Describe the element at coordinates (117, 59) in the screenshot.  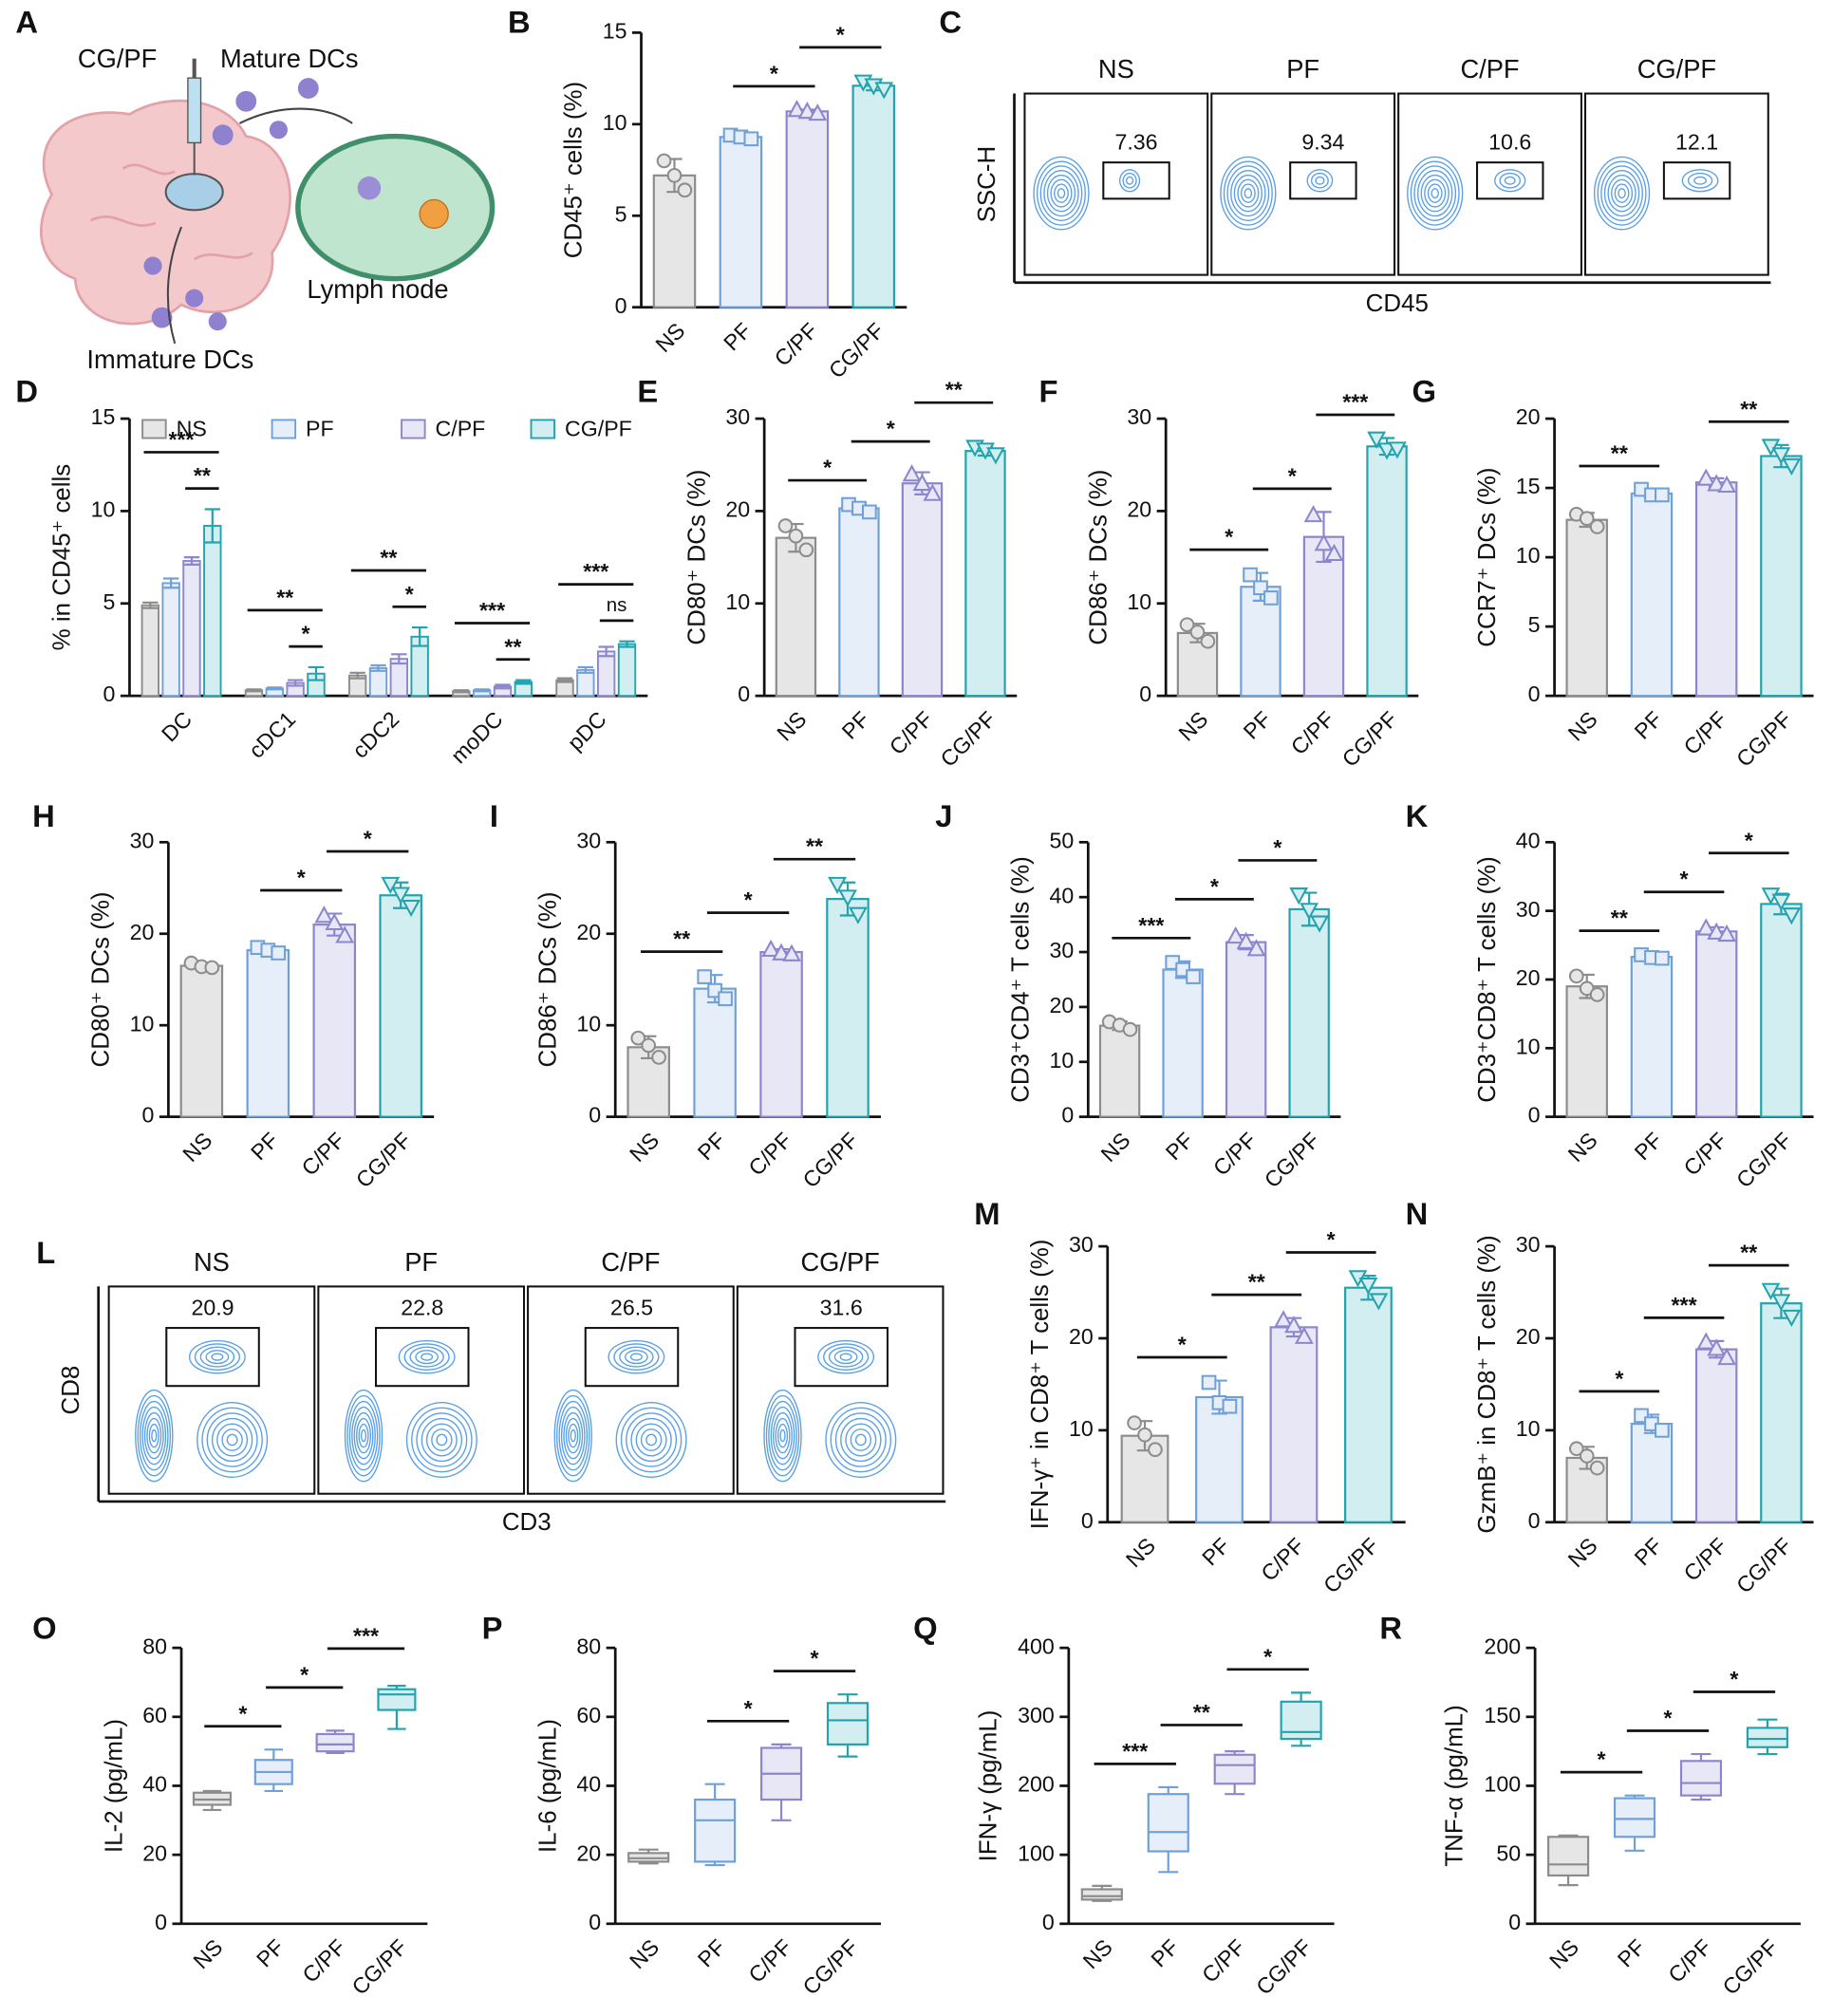
I see `diagram-label: CG/PF` at that location.